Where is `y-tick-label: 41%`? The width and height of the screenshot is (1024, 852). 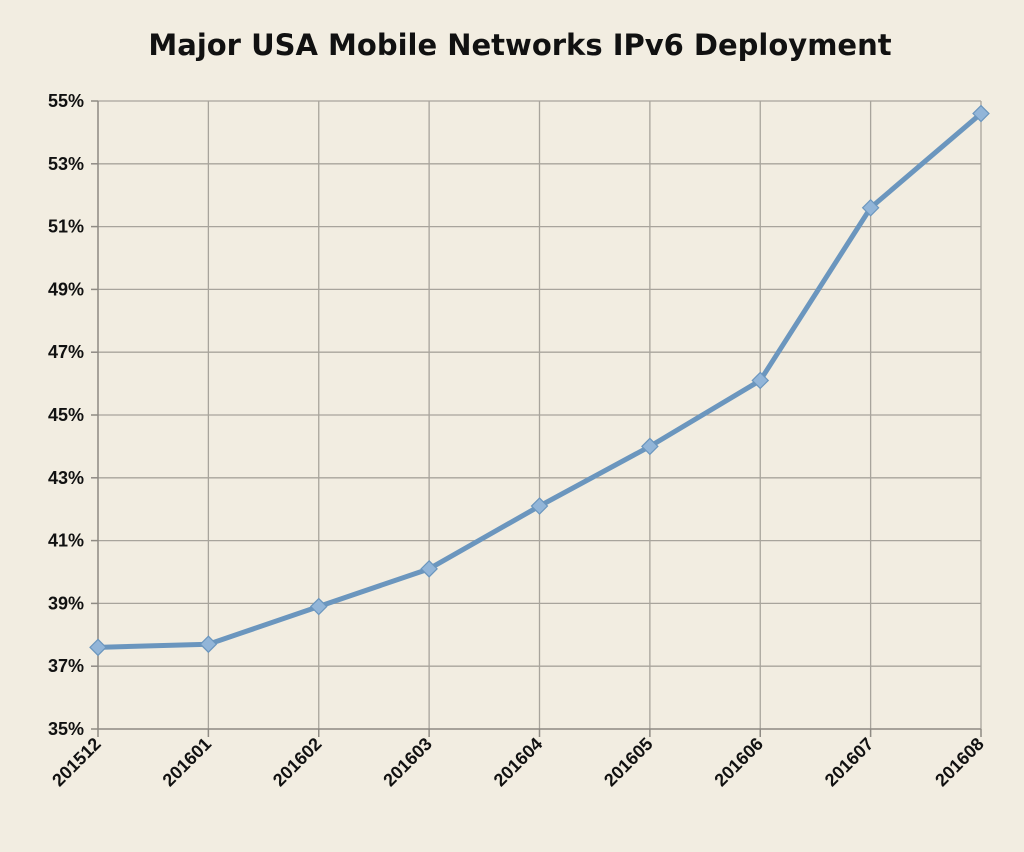 y-tick-label: 41% is located at coordinates (66, 541).